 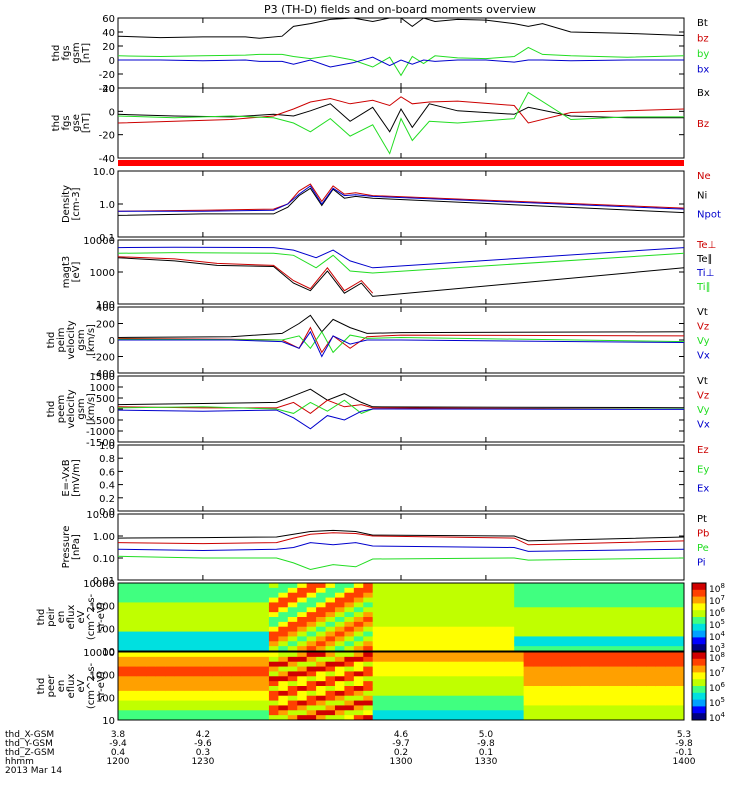 What do you see at coordinates (703, 341) in the screenshot?
I see `legend-Vy: Vy` at bounding box center [703, 341].